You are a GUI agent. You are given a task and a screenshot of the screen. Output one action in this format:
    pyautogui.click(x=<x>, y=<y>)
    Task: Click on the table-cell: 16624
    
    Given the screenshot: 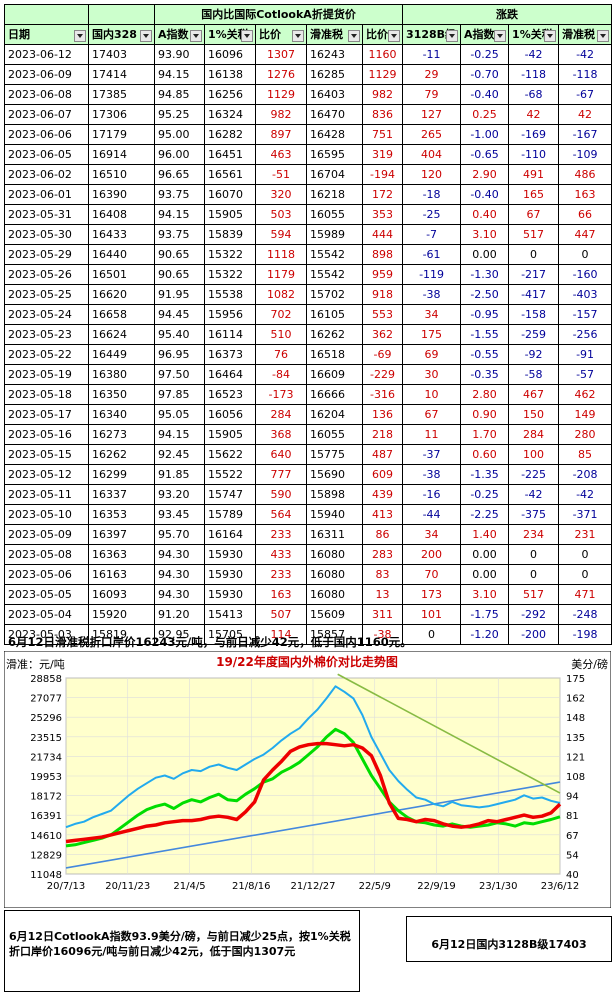 What is the action you would take?
    pyautogui.click(x=121, y=334)
    